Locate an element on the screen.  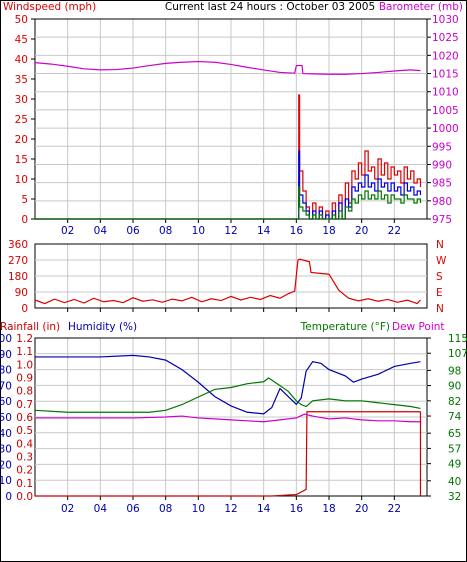
temperature-tick-label: 107 is located at coordinates (457, 354).